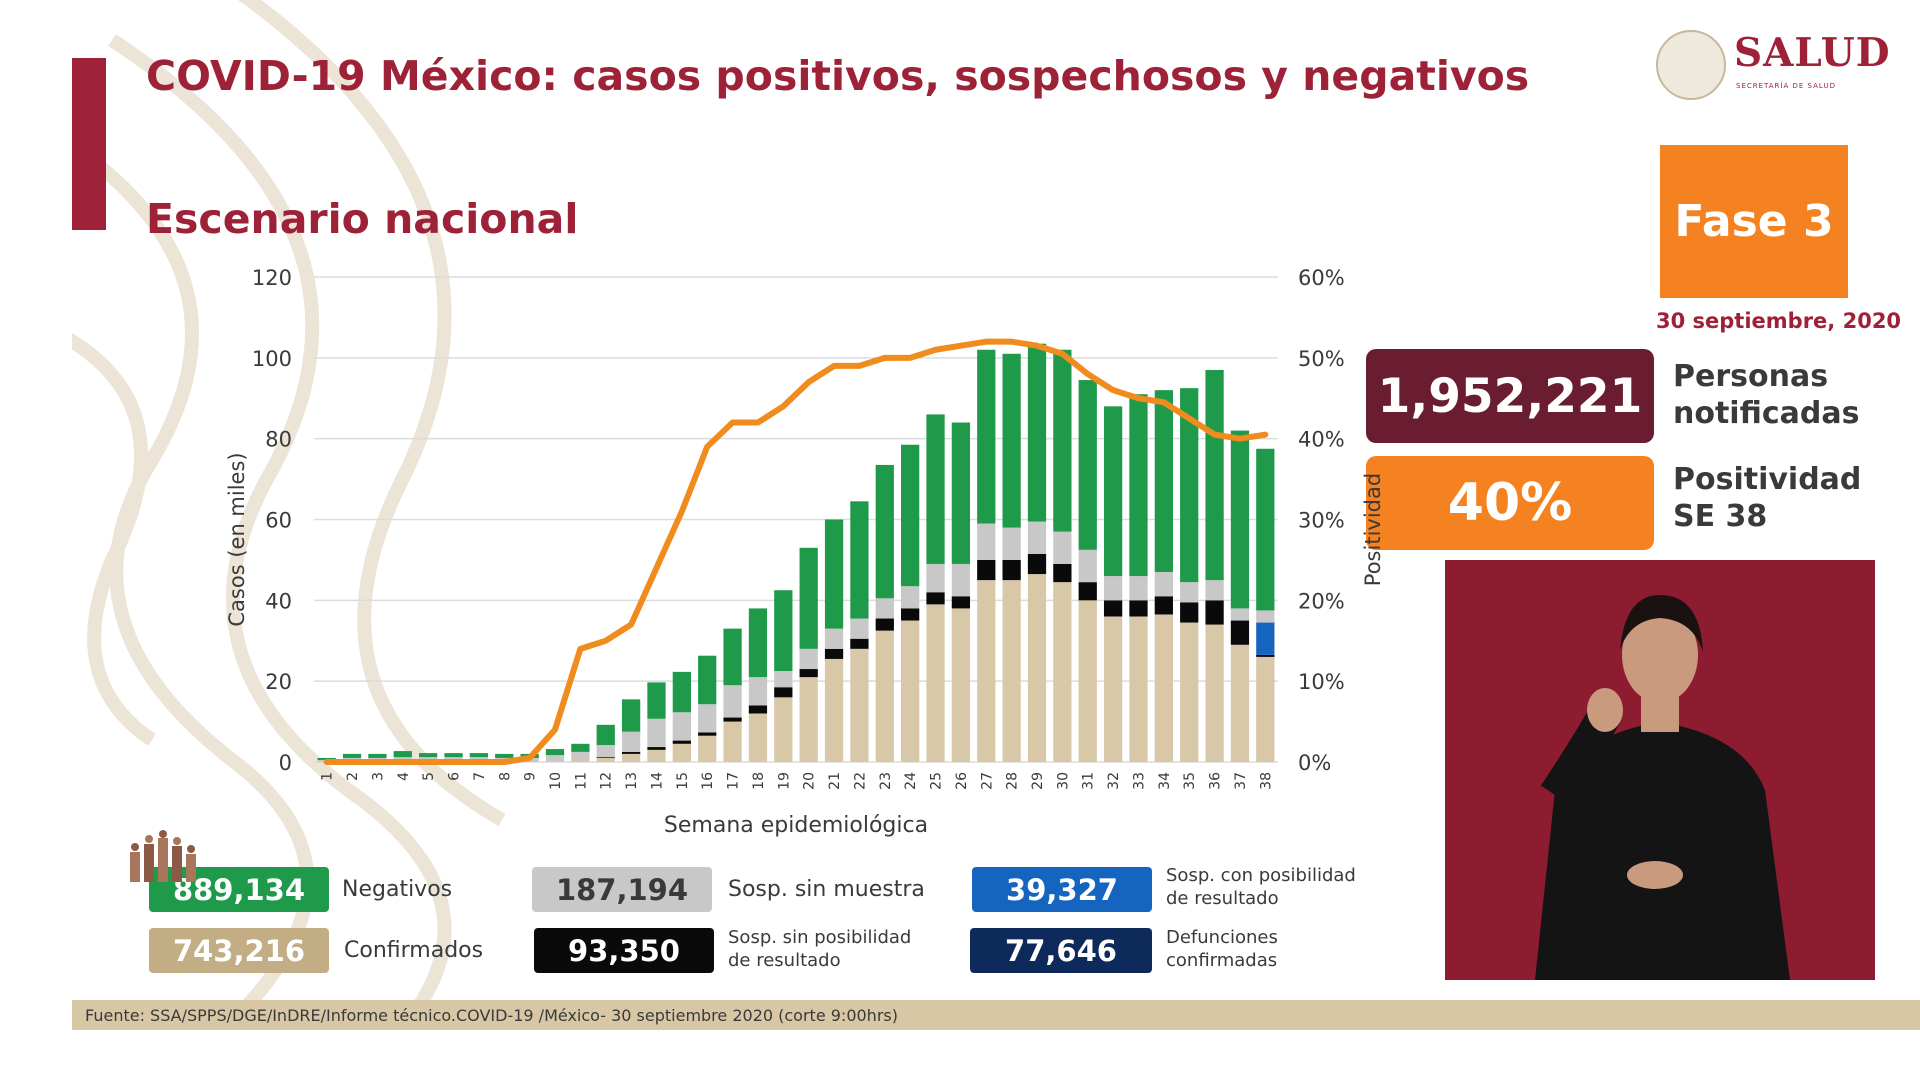 This screenshot has height=1073, width=1920. What do you see at coordinates (1061, 950) in the screenshot?
I see `legend-defunciones-value: 77,646` at bounding box center [1061, 950].